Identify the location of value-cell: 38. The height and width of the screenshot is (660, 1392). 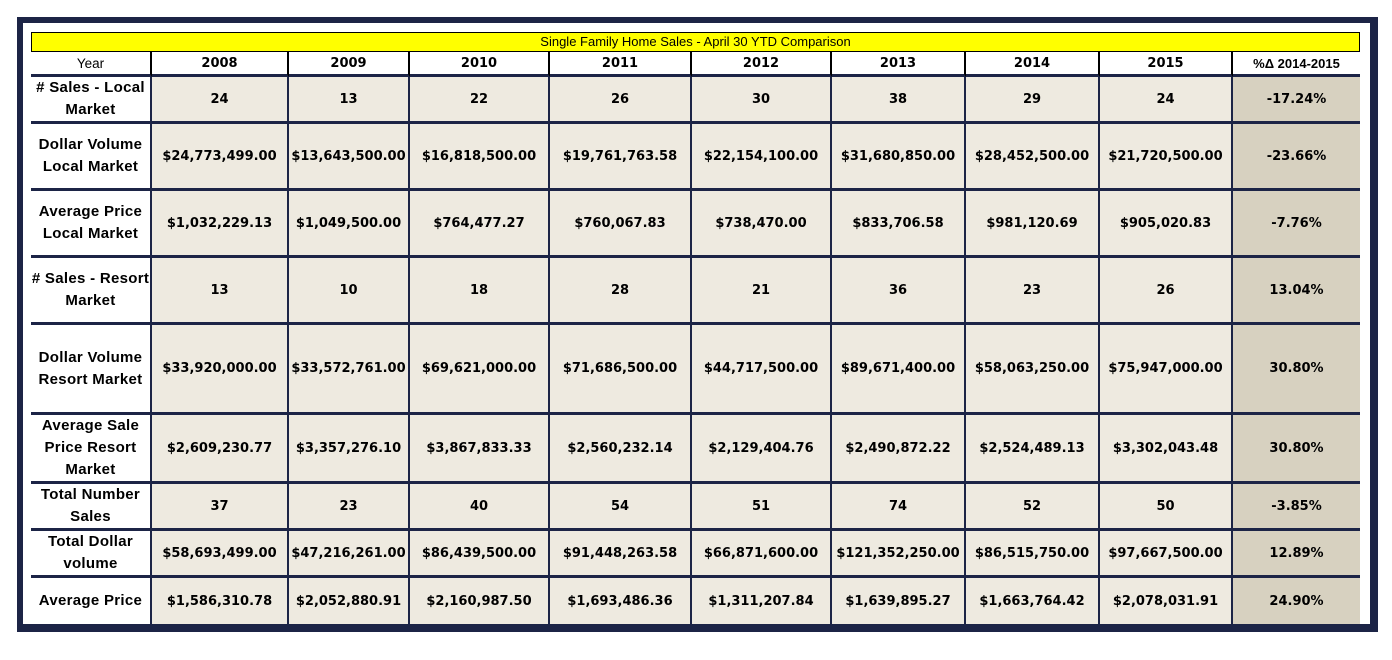
(899, 100).